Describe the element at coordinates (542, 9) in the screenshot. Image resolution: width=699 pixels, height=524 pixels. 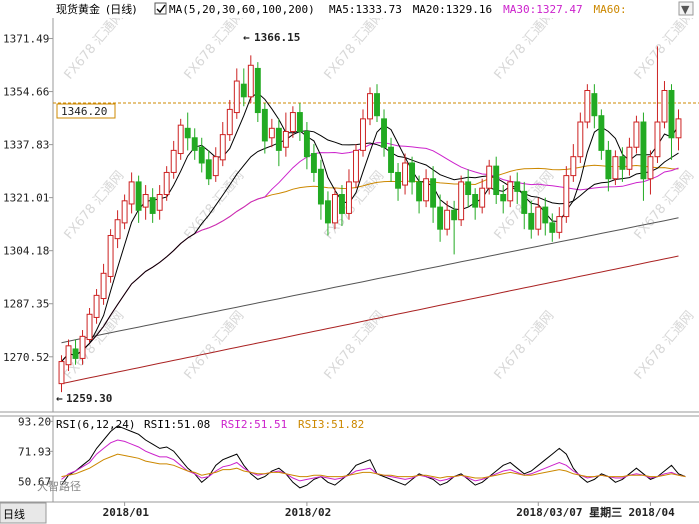
I see `ma-value-label: MA30:1327.47` at that location.